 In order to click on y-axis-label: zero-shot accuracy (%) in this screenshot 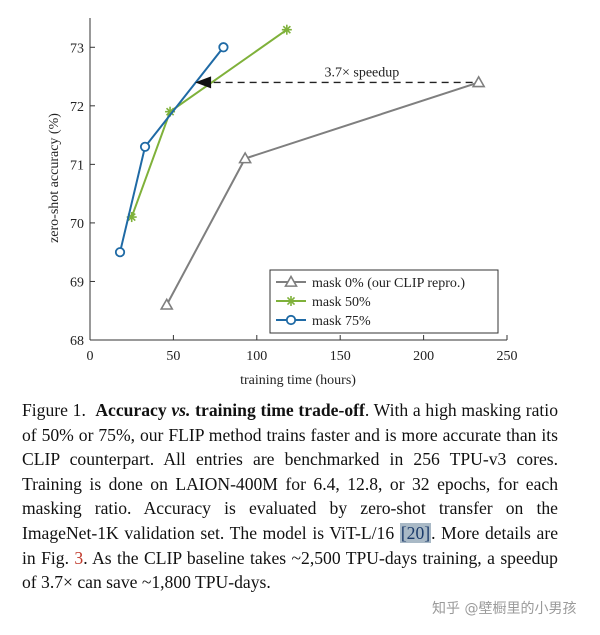, I will do `click(54, 178)`.